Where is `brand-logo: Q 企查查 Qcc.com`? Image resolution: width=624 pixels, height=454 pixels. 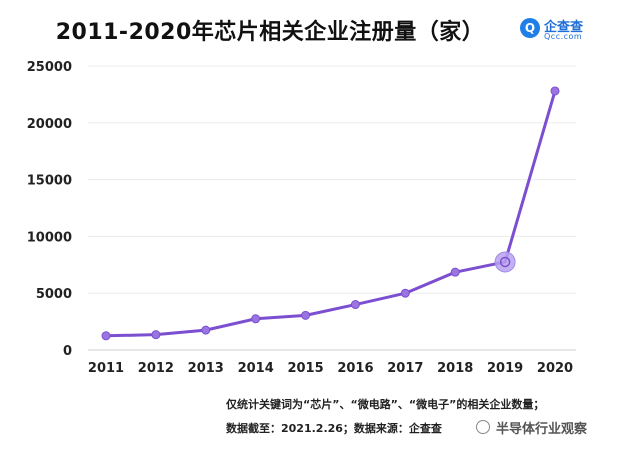
brand-logo: Q 企查查 Qcc.com is located at coordinates (568, 30).